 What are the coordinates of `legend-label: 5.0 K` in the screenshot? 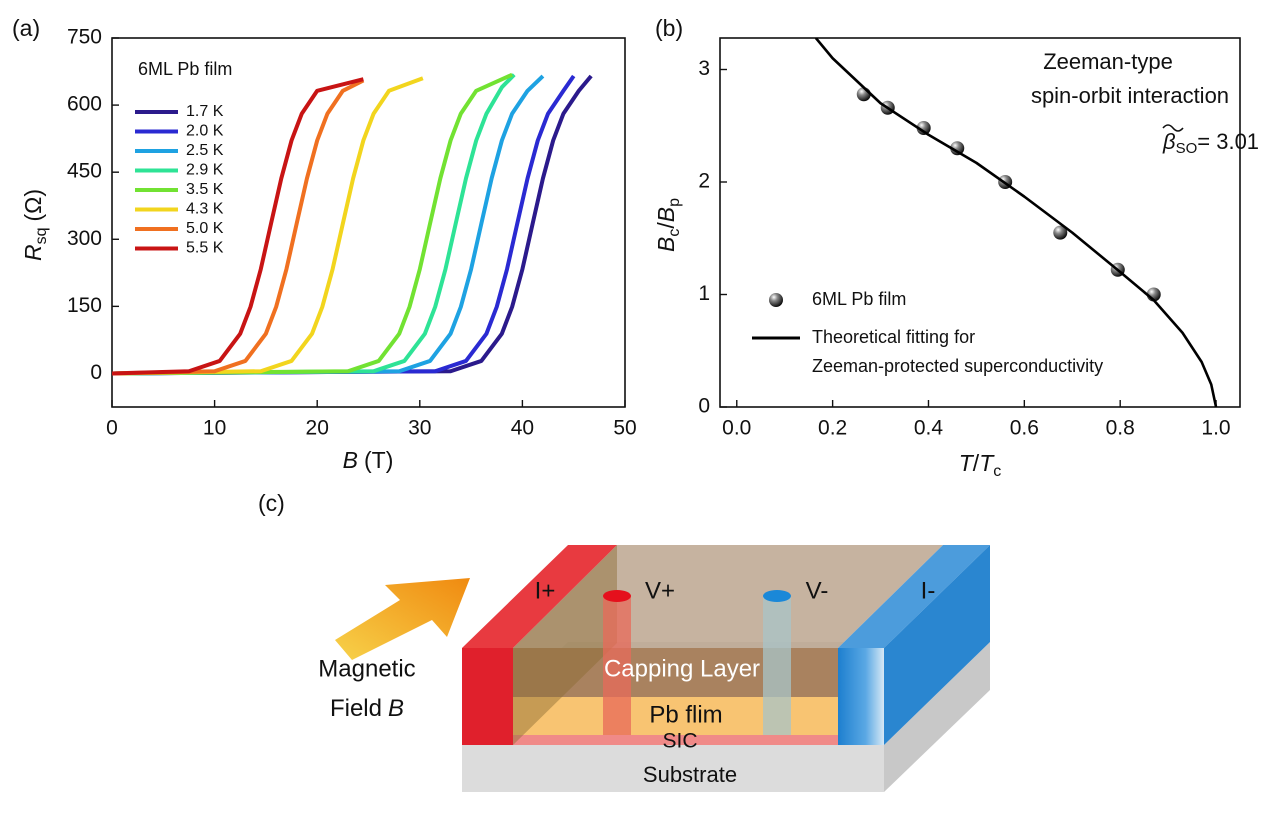 It's located at (205, 228).